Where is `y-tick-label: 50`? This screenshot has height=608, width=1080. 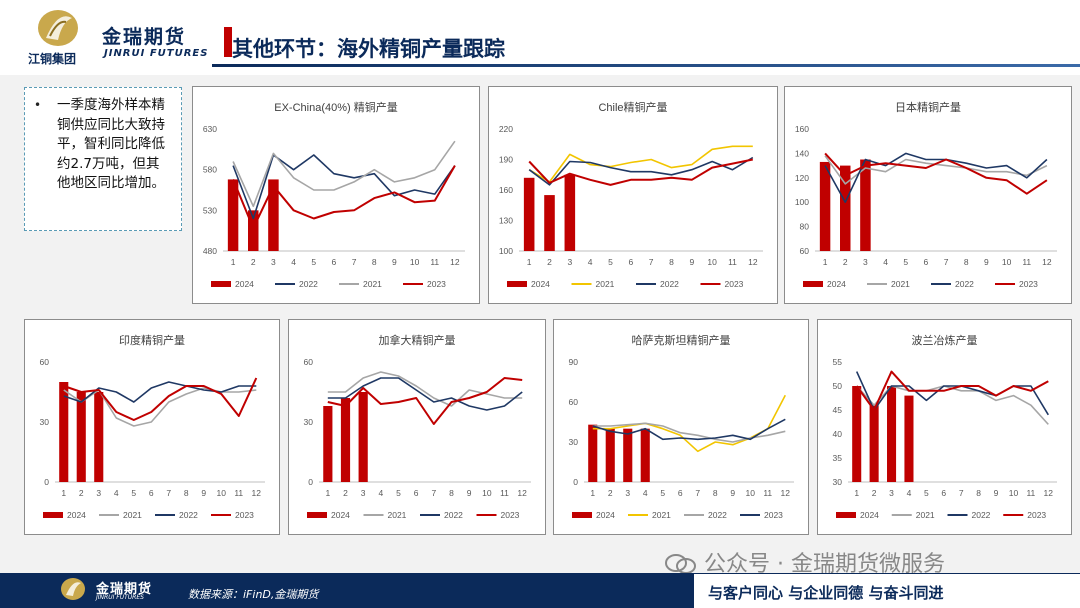
y-tick-label: 50 is located at coordinates (838, 386).